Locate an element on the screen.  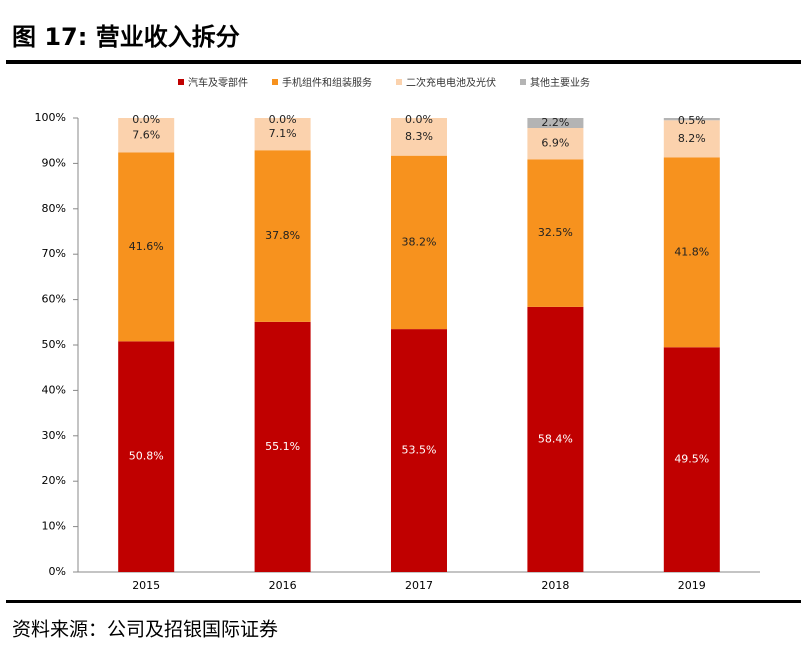
x-tick-label: 2017 is located at coordinates (419, 585).